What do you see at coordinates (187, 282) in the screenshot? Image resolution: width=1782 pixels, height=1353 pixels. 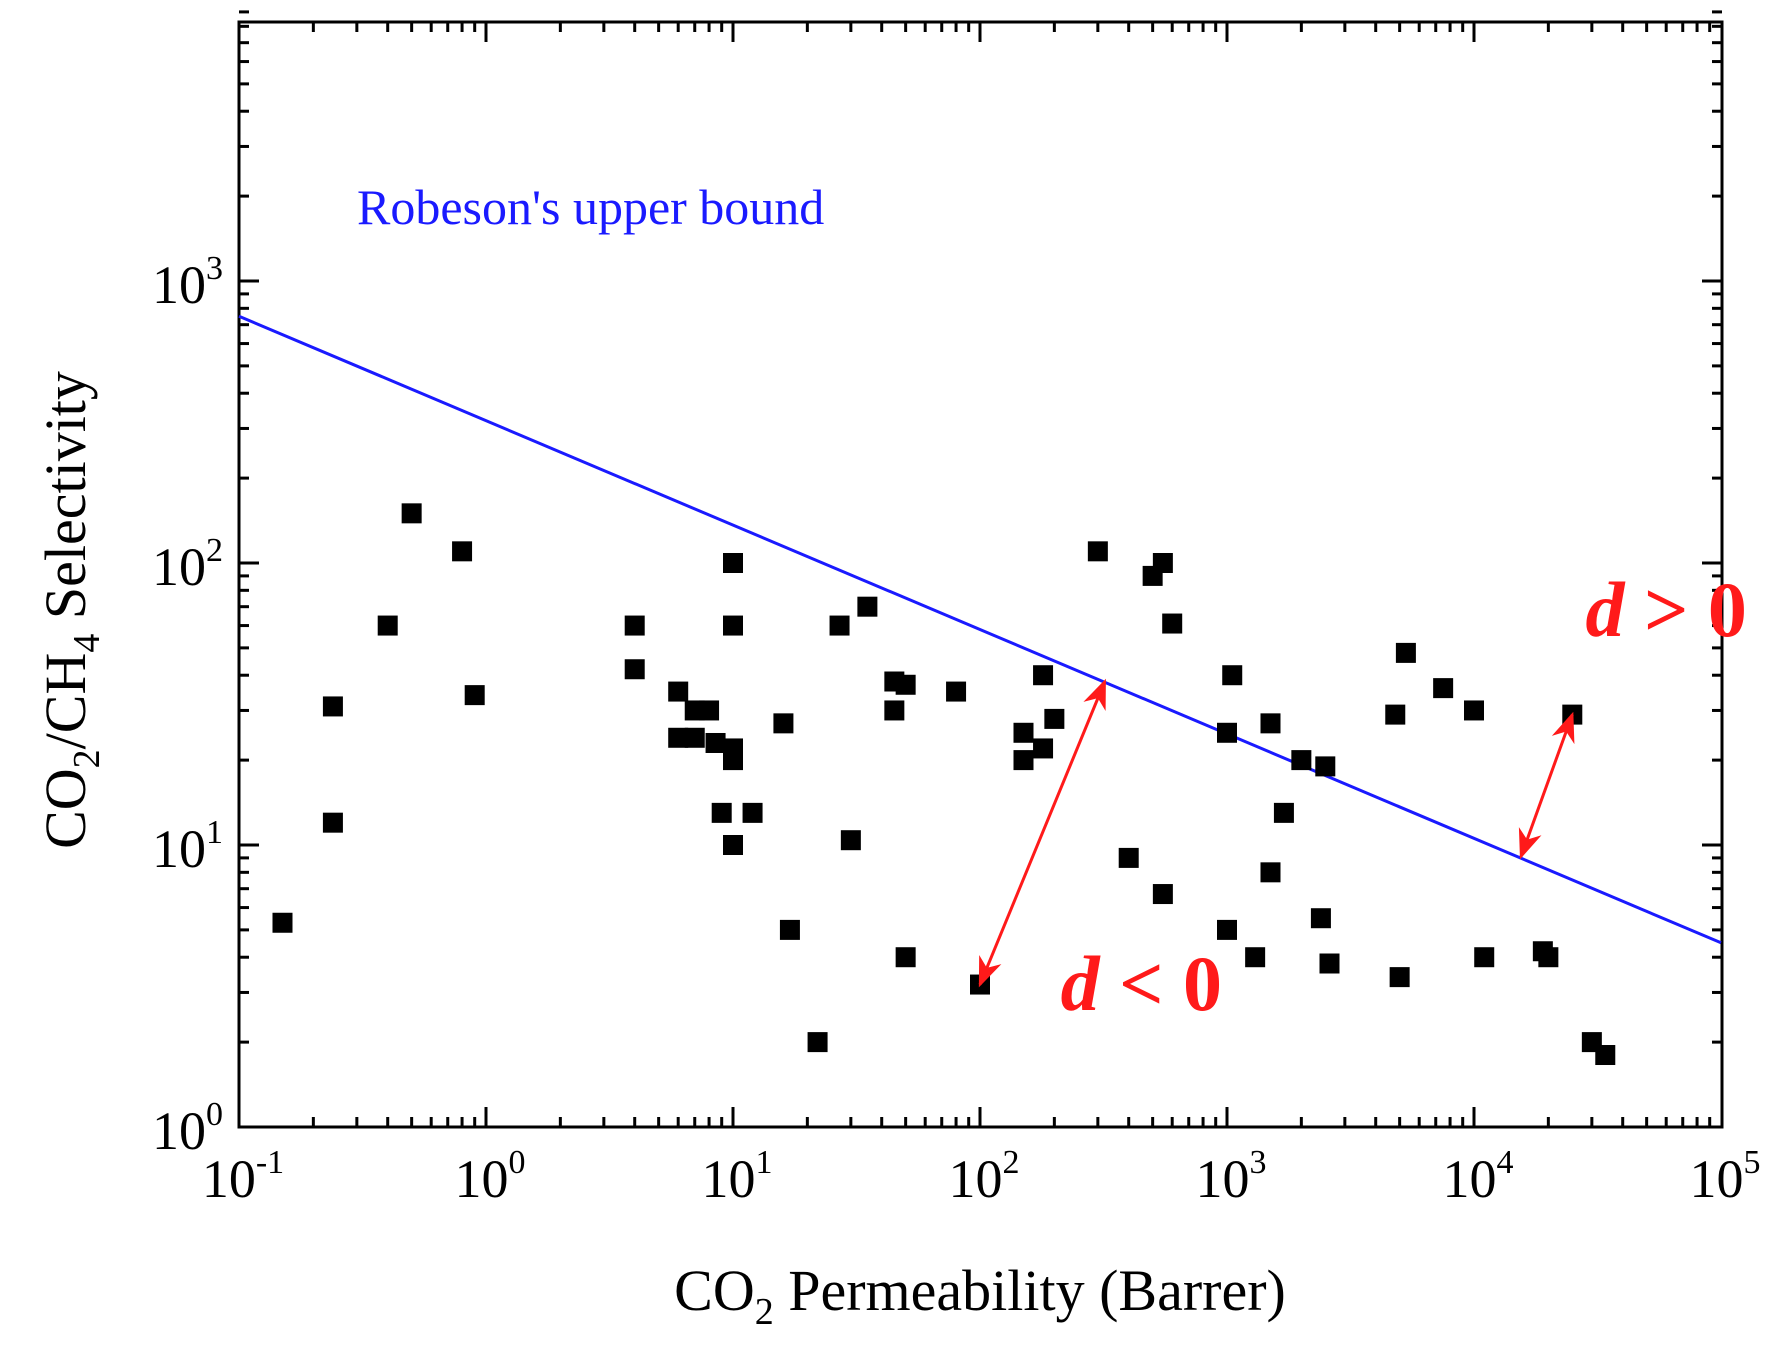 I see `y-tick-label: 10³` at bounding box center [187, 282].